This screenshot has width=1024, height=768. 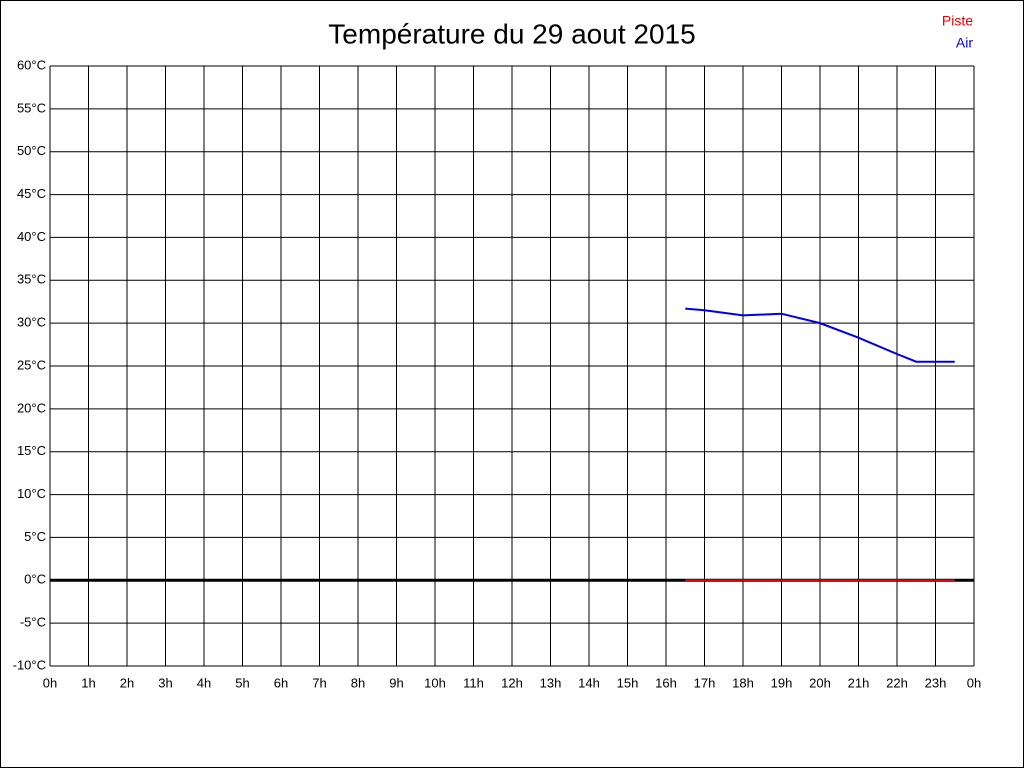 What do you see at coordinates (31, 322) in the screenshot?
I see `y-tick-label: 30°C` at bounding box center [31, 322].